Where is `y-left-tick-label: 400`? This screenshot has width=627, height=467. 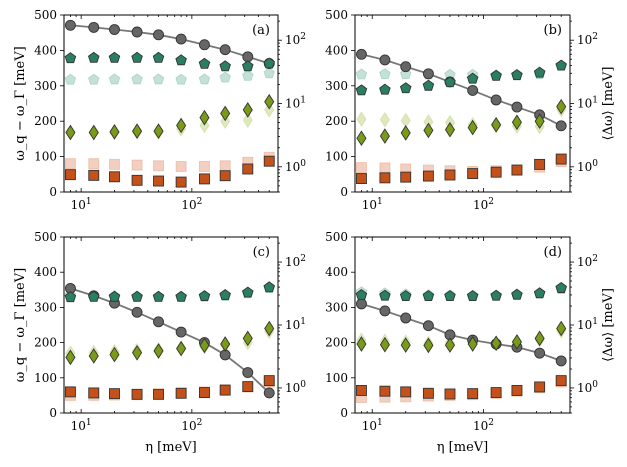 y-left-tick-label: 400 is located at coordinates (336, 50).